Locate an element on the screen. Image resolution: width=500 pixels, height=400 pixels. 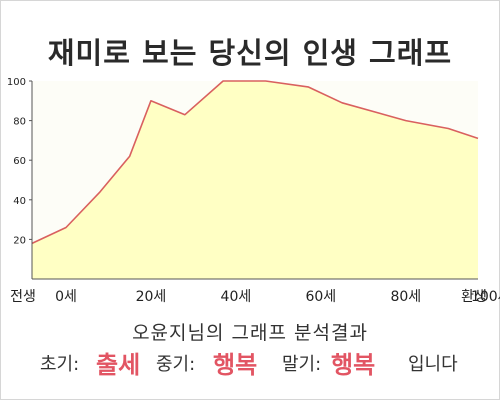
early-label: 초기: is located at coordinates (60, 364).